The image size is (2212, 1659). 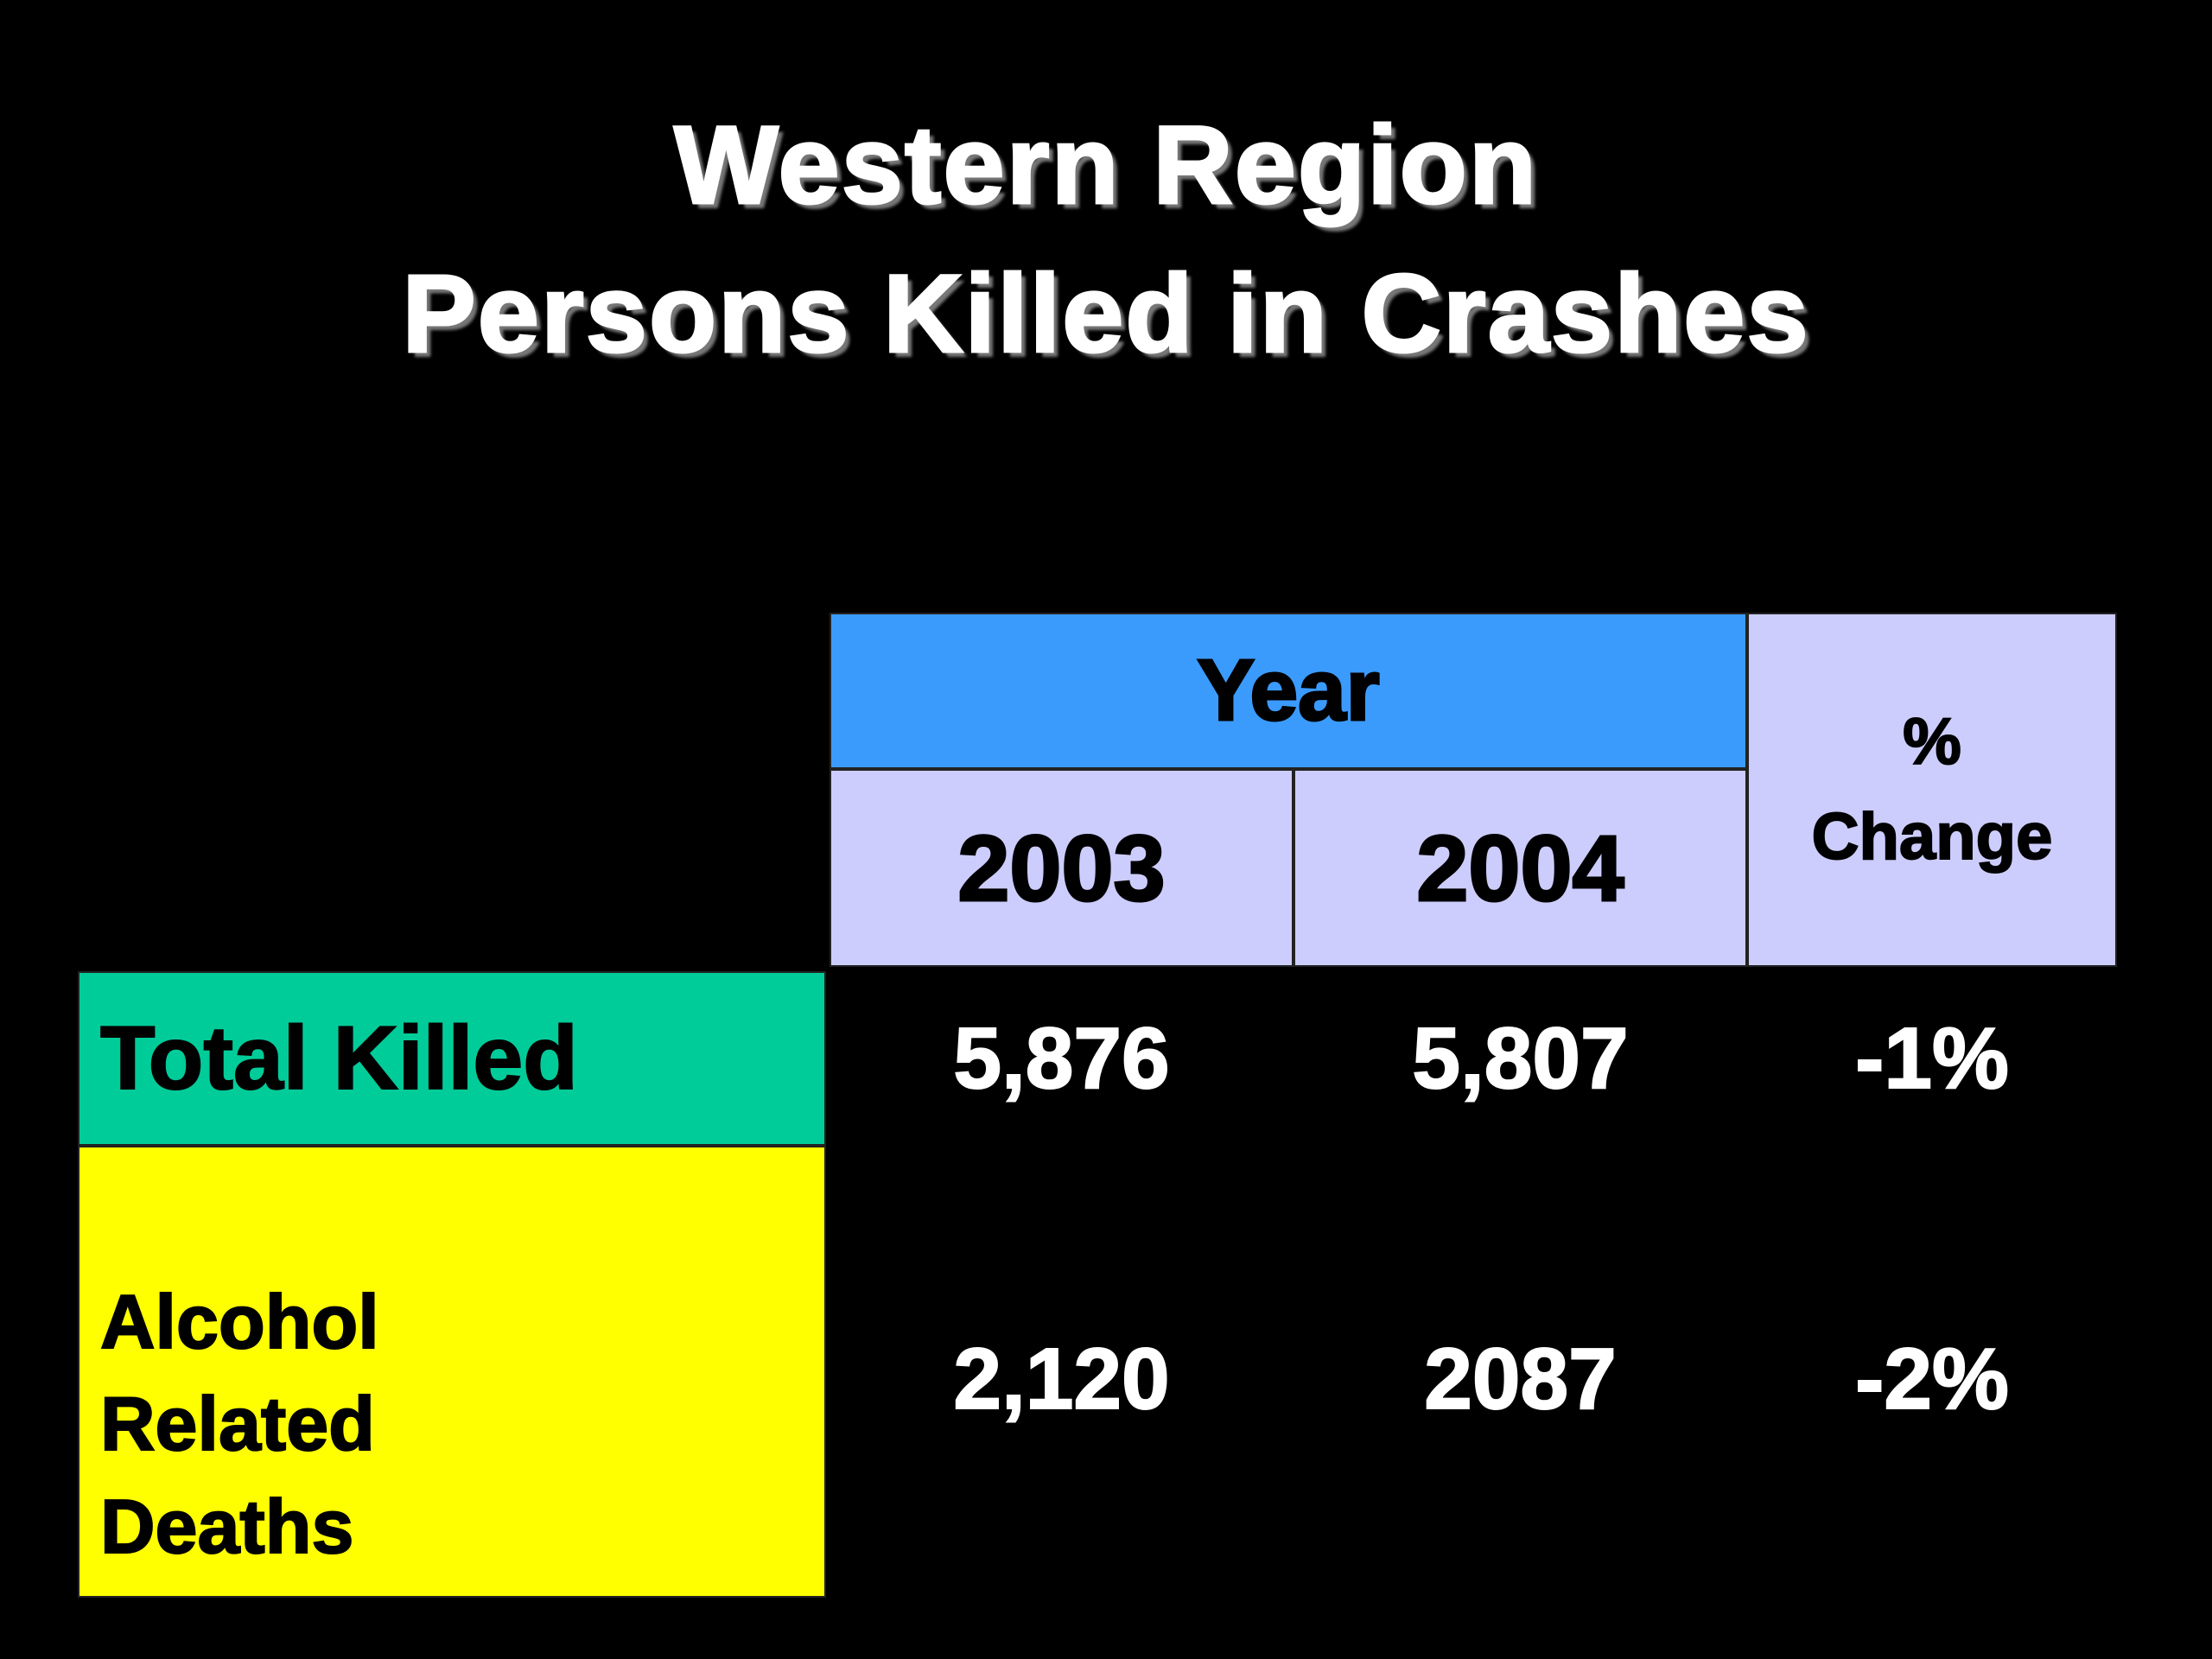 What do you see at coordinates (1520, 868) in the screenshot?
I see `year-header: 2004` at bounding box center [1520, 868].